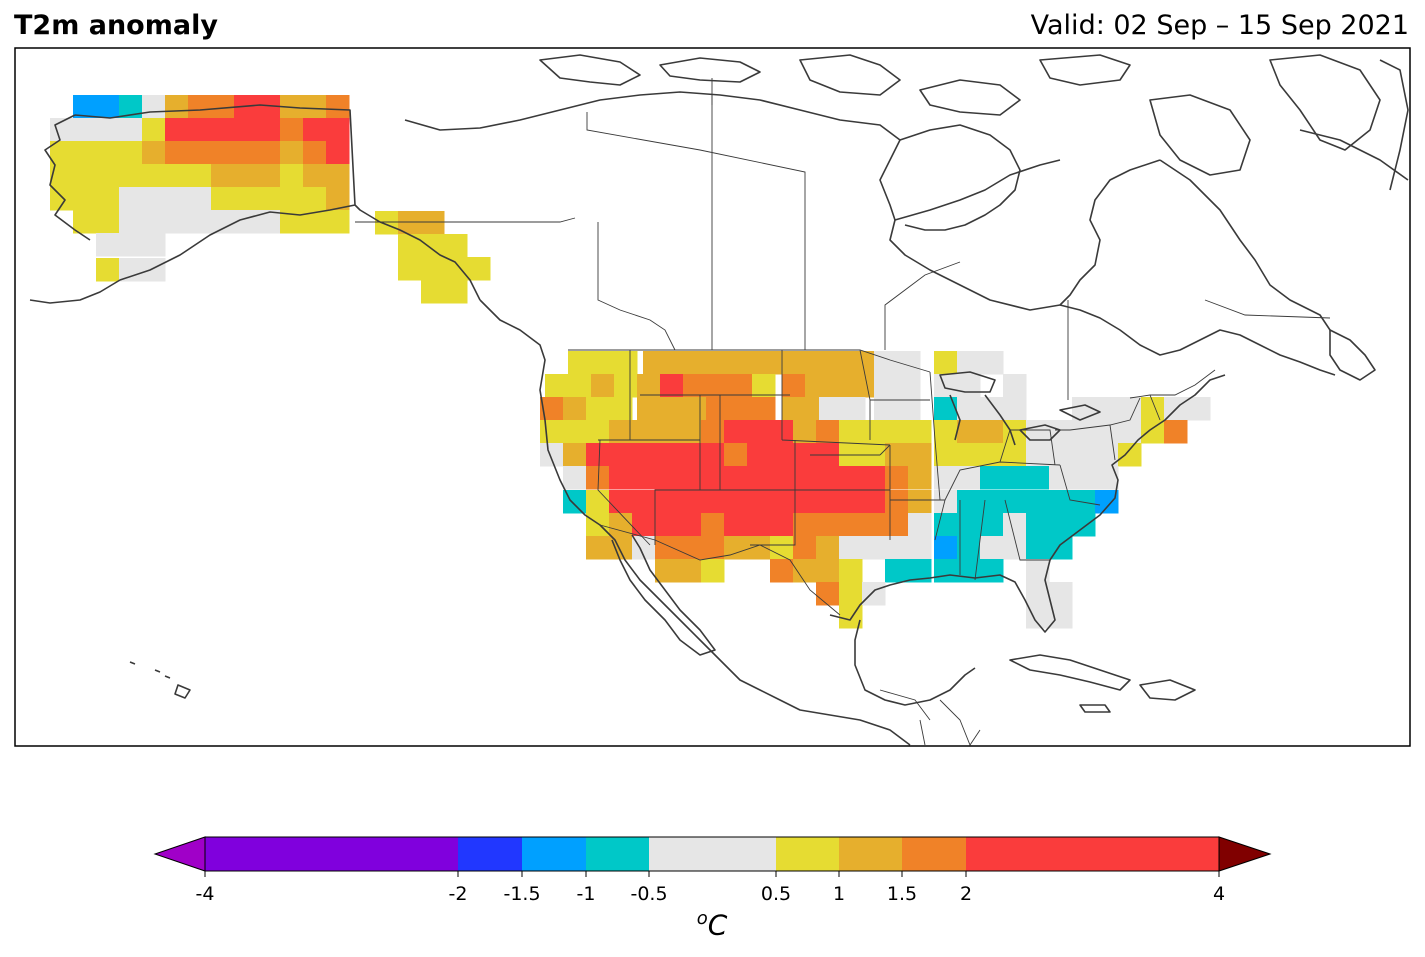  What do you see at coordinates (712, 924) in the screenshot?
I see `colorbar-unit: oC` at bounding box center [712, 924].